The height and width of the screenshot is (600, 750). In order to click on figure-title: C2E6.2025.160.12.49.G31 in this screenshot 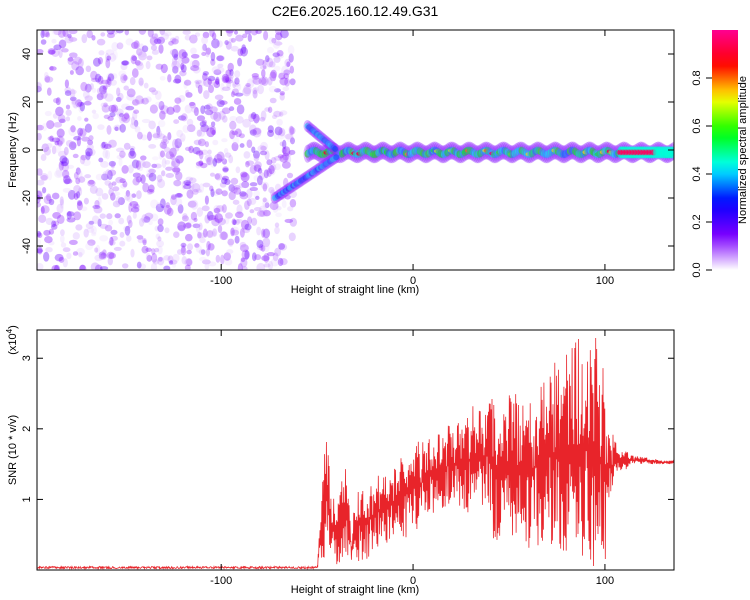, I will do `click(355, 11)`.